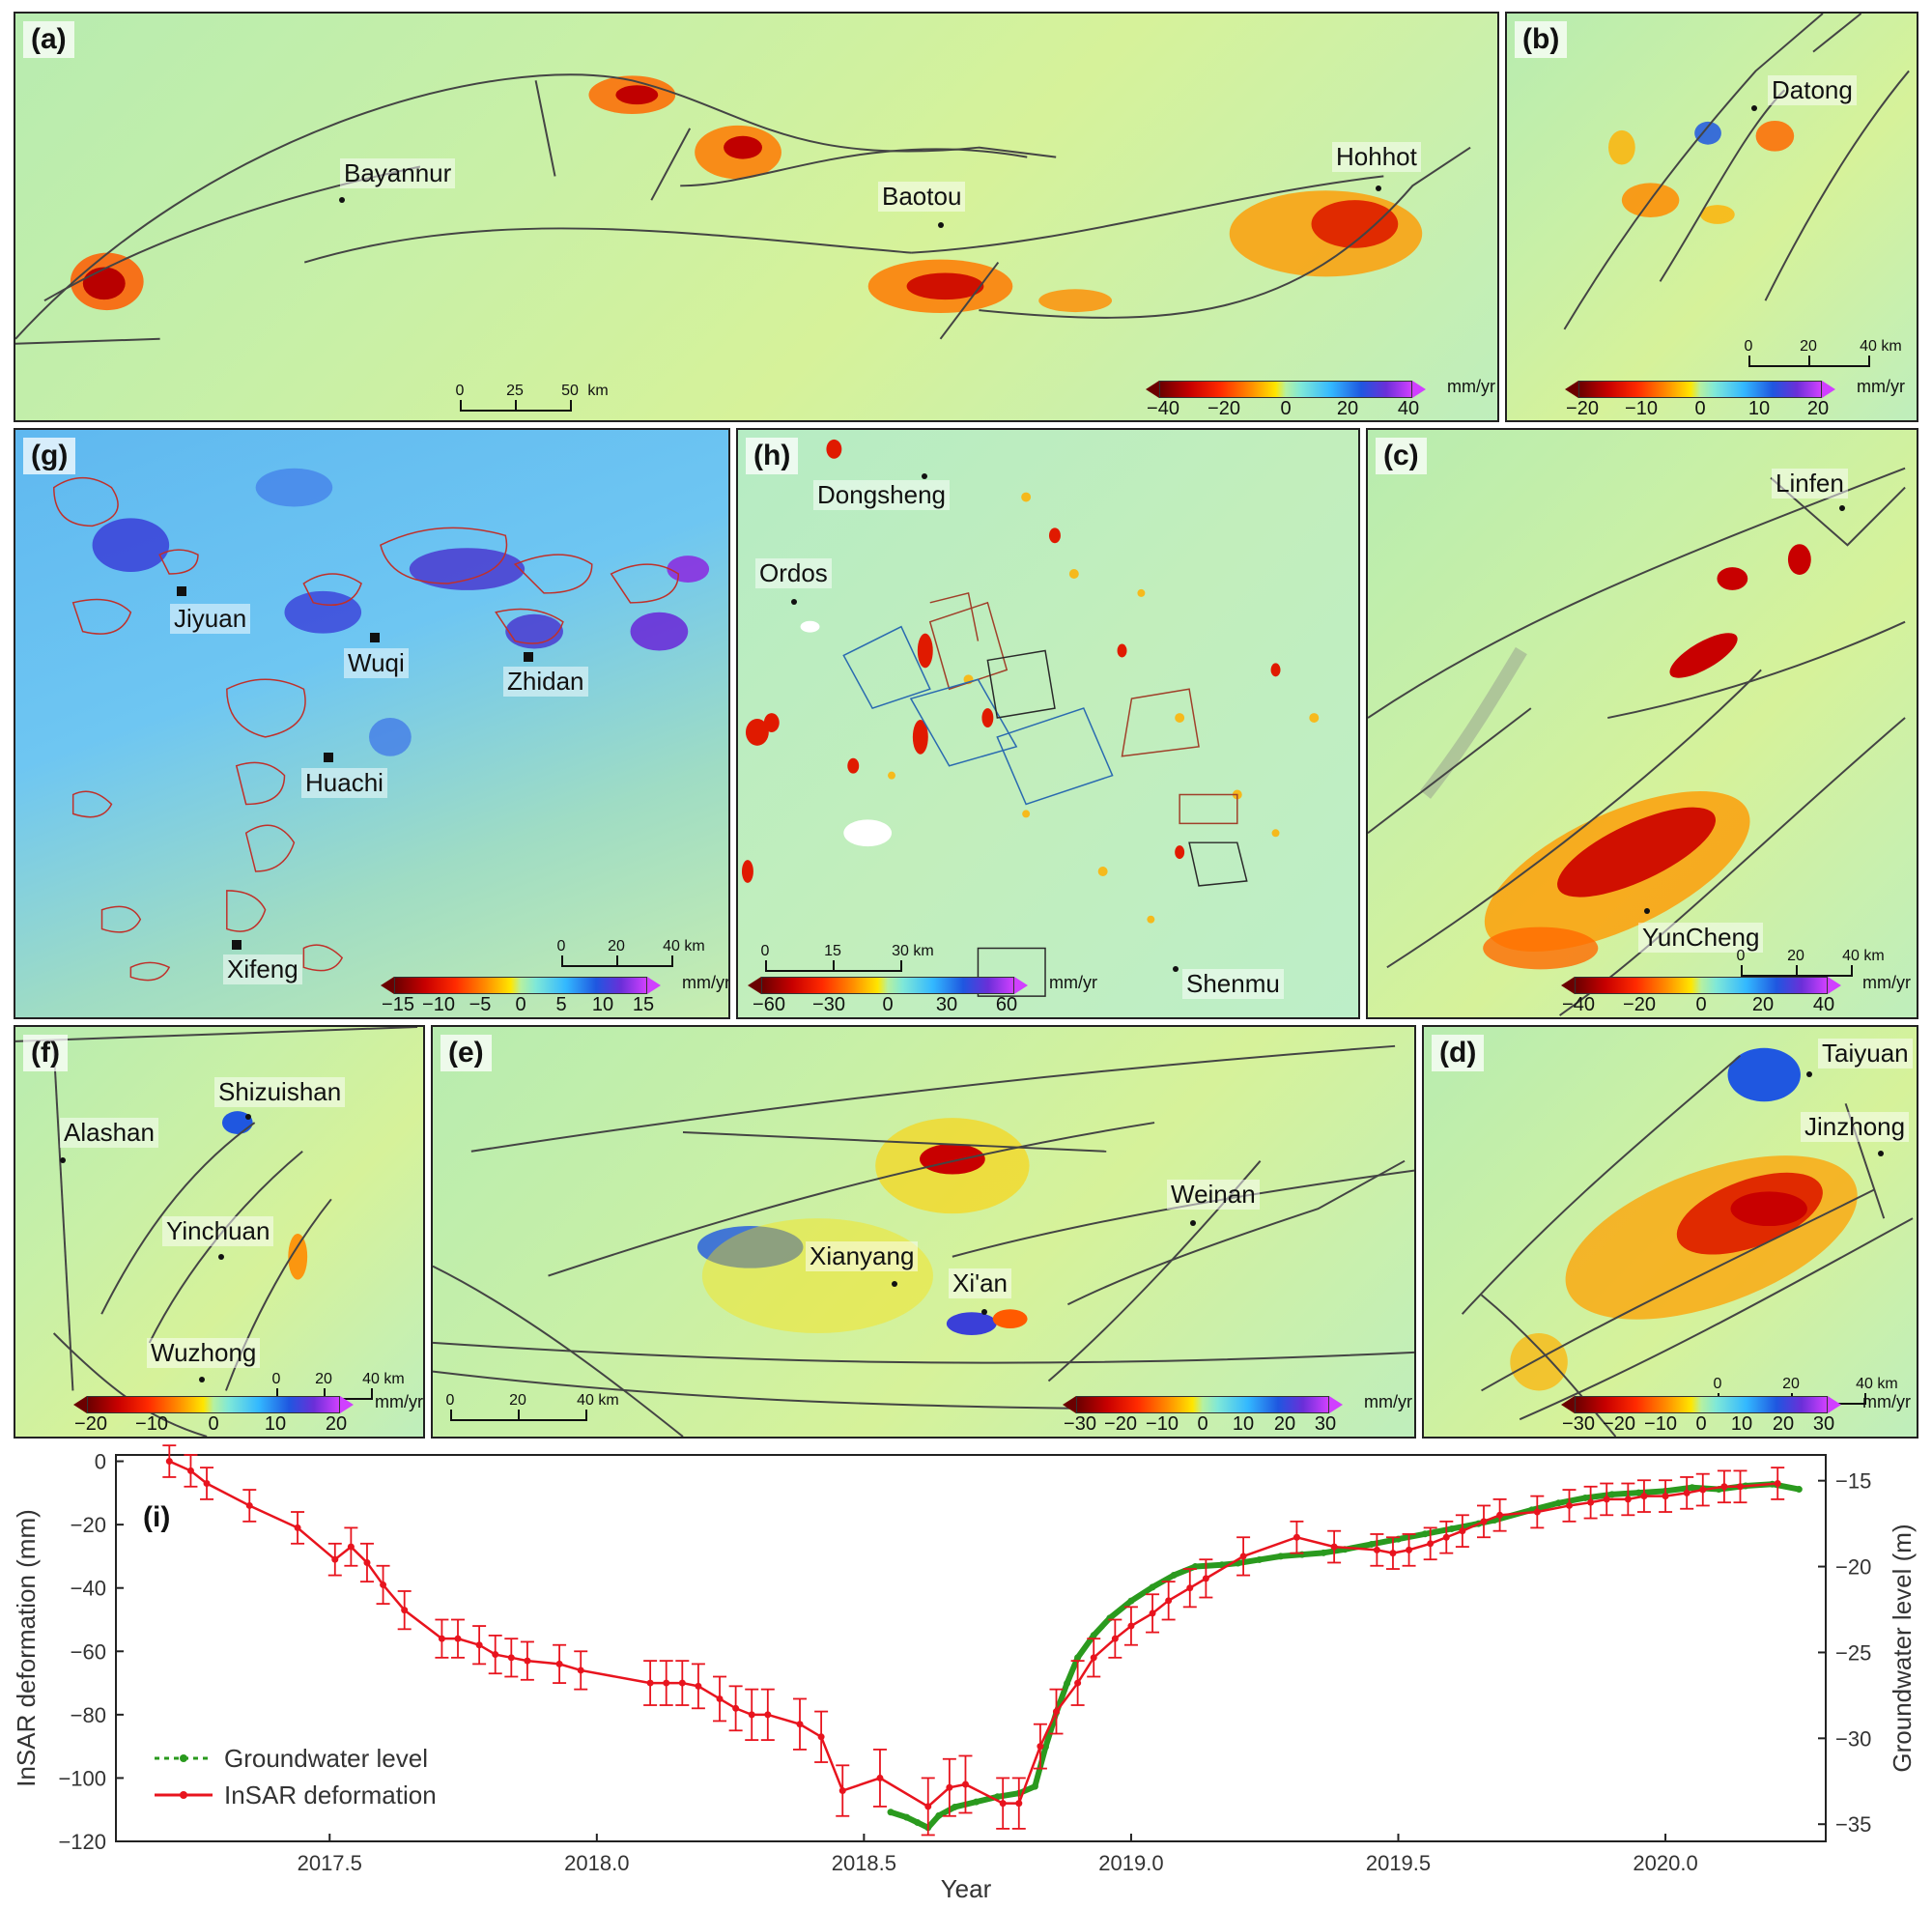 Image resolution: width=1932 pixels, height=1909 pixels. Describe the element at coordinates (82, 1842) in the screenshot. I see `y-tick-label: −120` at that location.